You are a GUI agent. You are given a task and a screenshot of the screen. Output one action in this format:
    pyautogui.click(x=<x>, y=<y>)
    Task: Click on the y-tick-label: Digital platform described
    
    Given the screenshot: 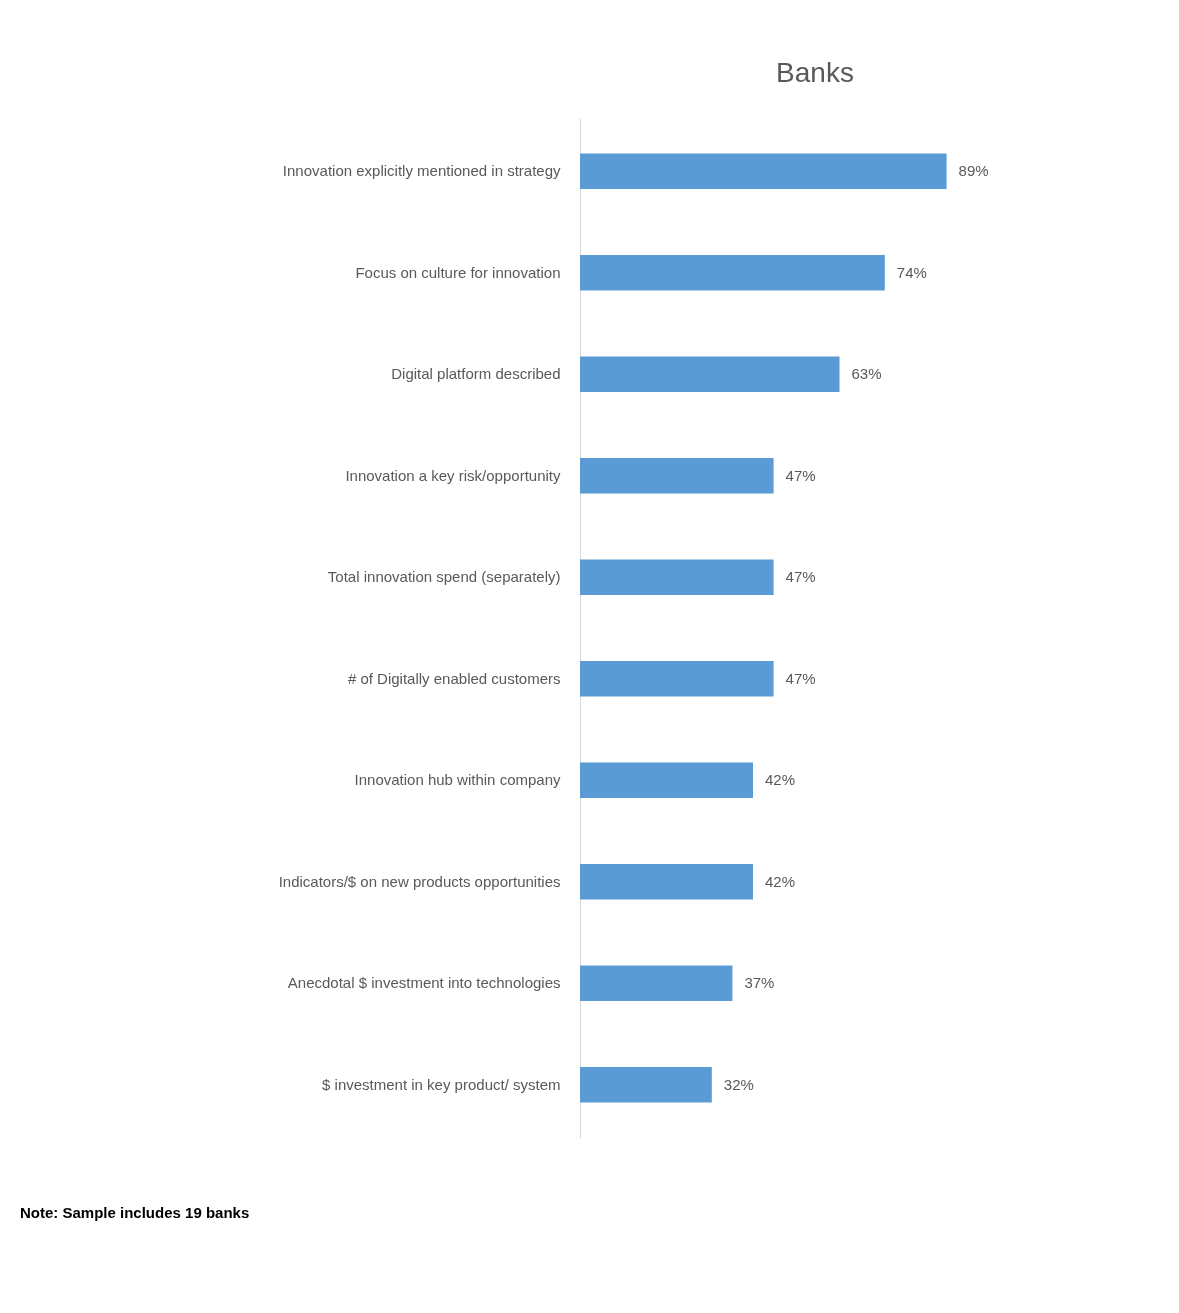 What is the action you would take?
    pyautogui.click(x=476, y=374)
    